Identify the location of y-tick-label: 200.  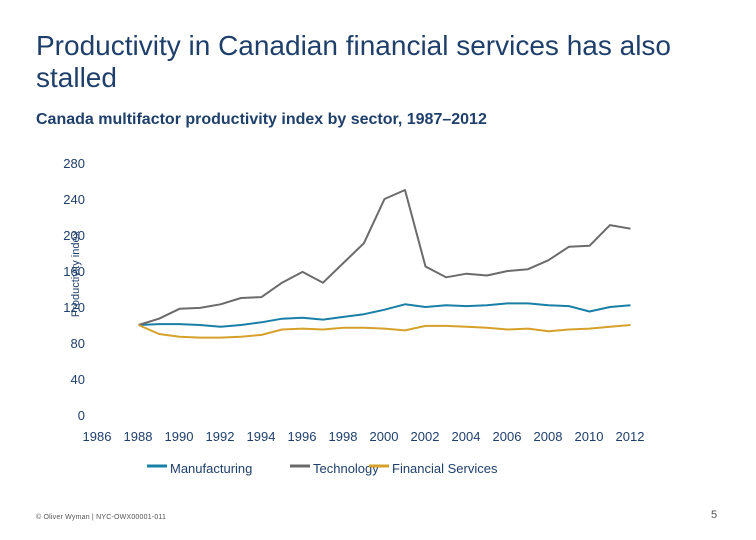
(74, 235).